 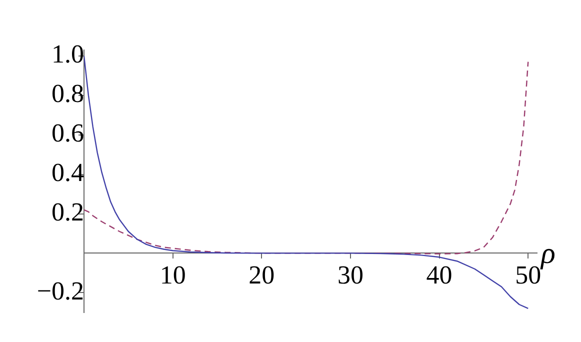 I want to click on x-tick-label: 50, so click(x=528, y=275).